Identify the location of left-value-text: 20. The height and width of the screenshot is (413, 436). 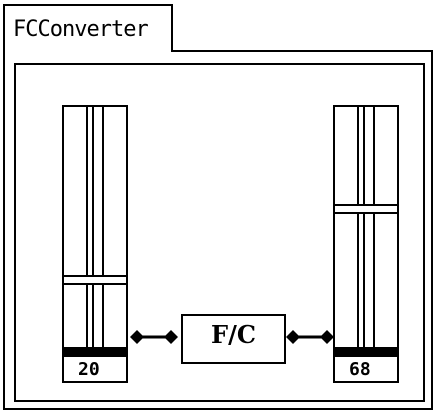
(89, 369).